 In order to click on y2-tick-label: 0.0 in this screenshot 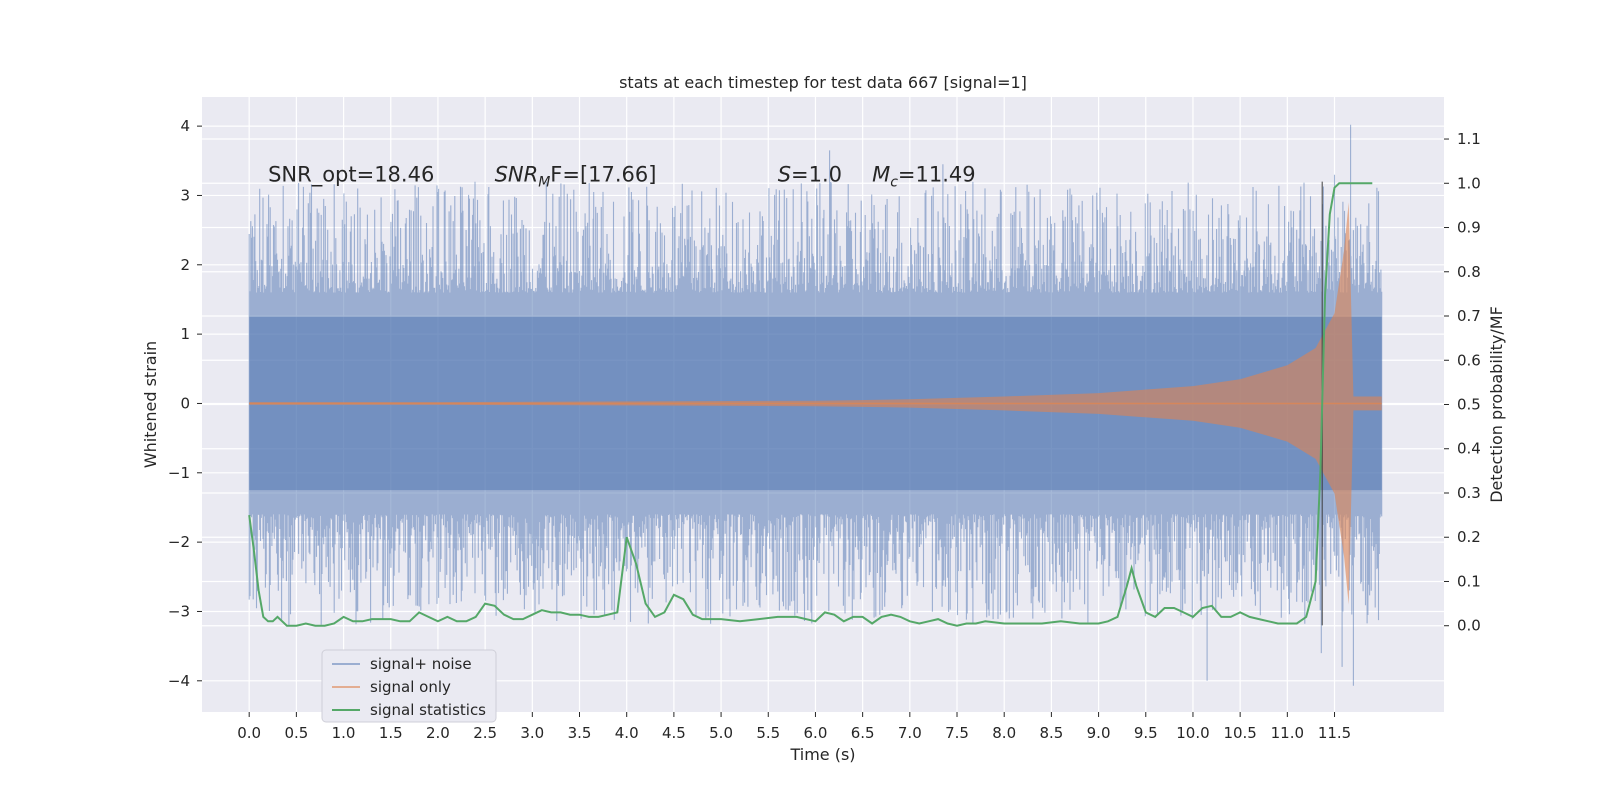, I will do `click(1469, 626)`.